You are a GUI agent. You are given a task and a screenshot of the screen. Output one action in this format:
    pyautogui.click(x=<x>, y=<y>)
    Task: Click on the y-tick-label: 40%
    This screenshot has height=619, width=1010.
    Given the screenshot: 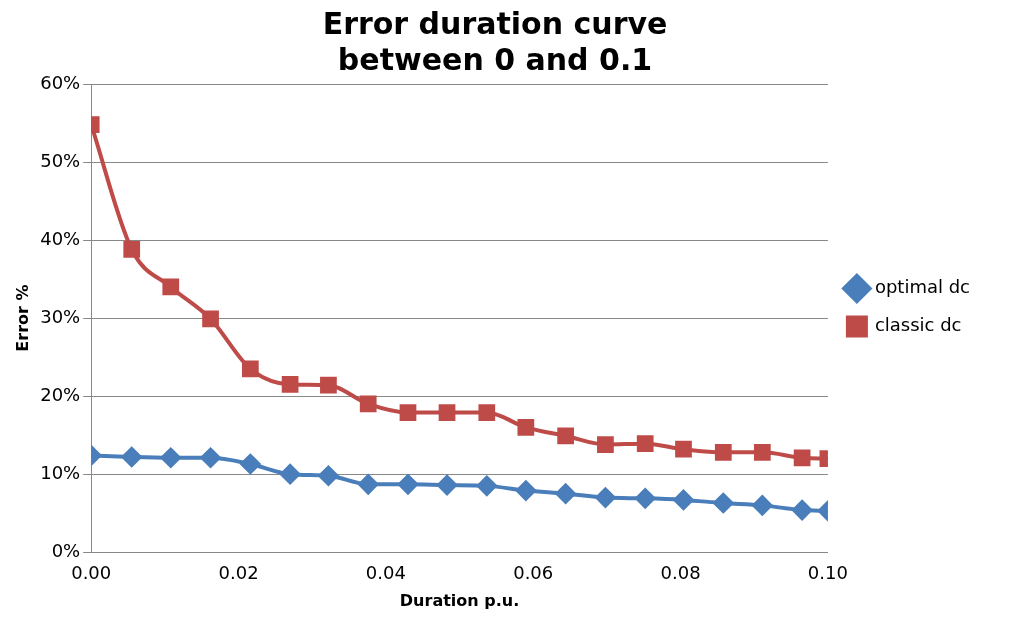 What is the action you would take?
    pyautogui.click(x=60, y=238)
    